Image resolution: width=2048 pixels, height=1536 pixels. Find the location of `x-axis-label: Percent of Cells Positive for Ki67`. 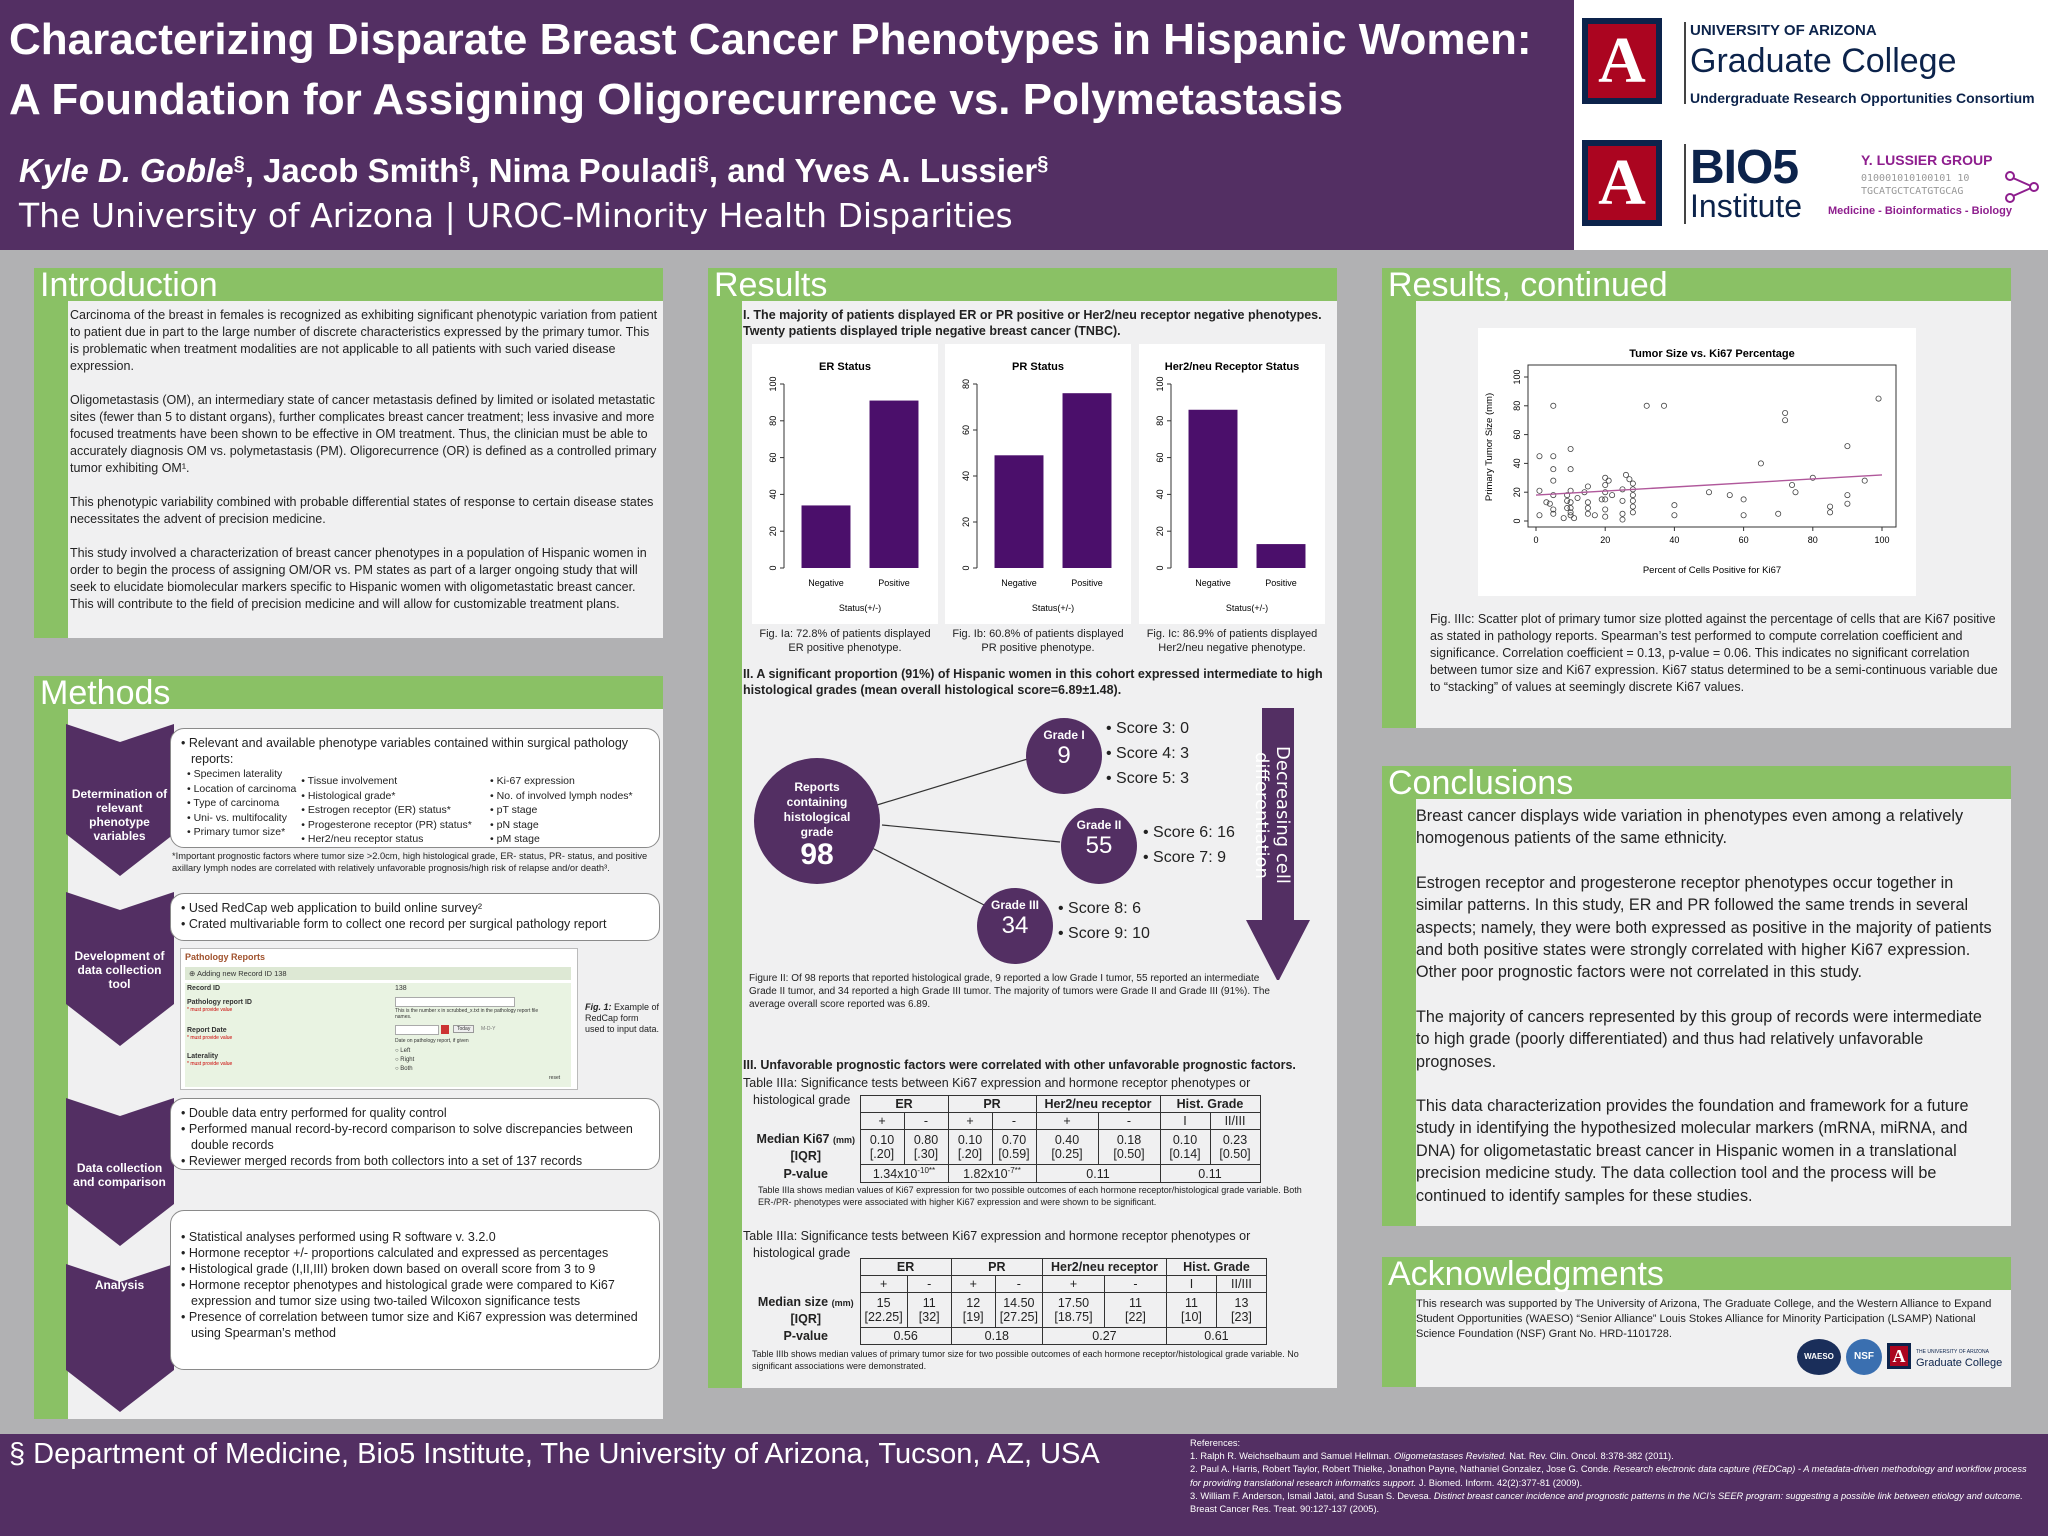

x-axis-label: Percent of Cells Positive for Ki67 is located at coordinates (1712, 570).